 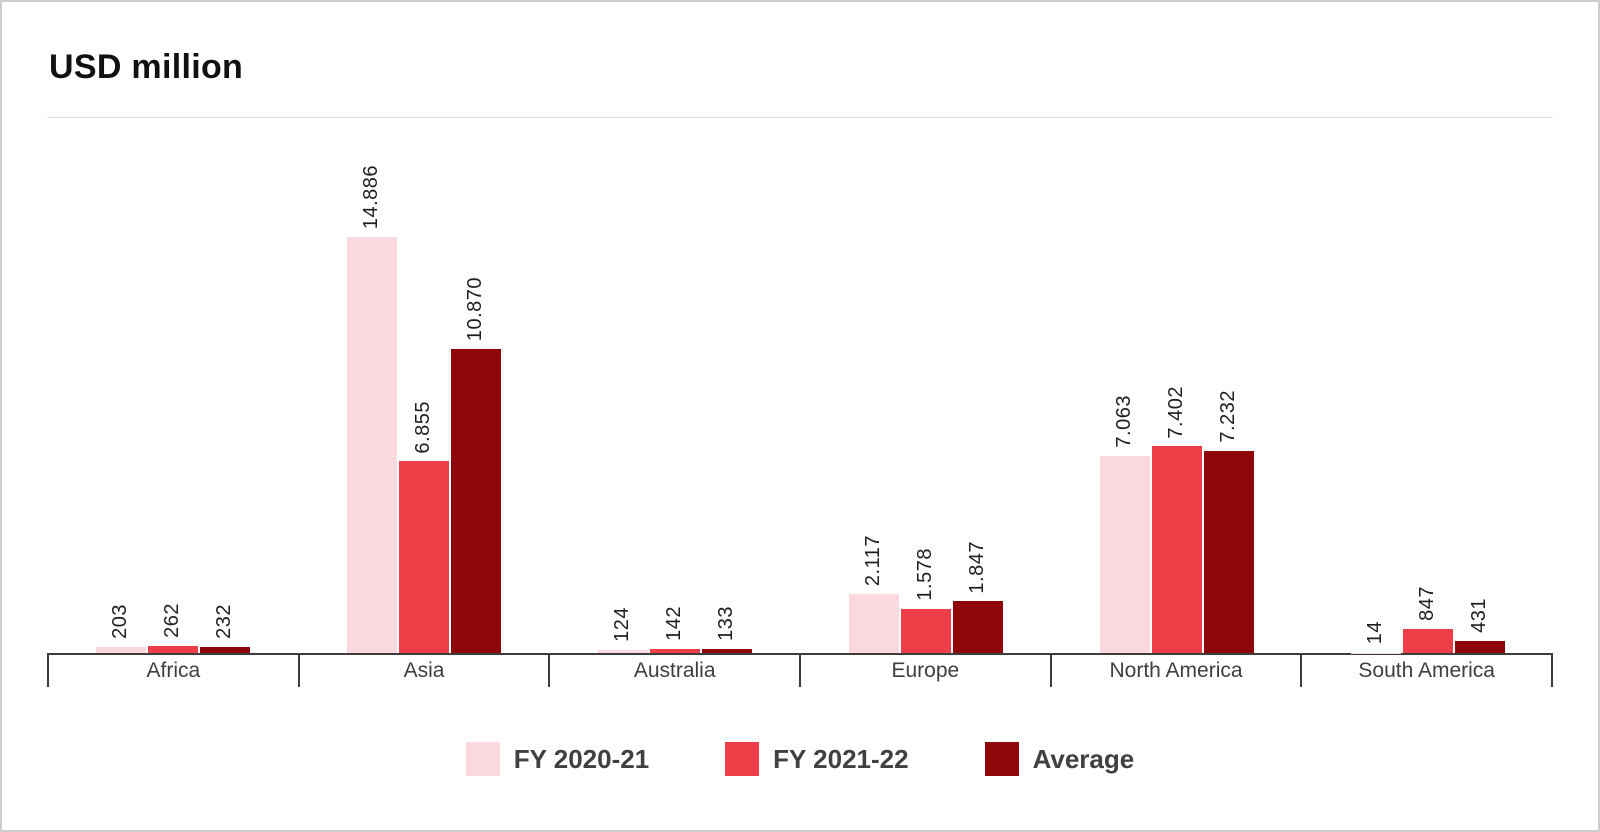 I want to click on bar-slot: 847, so click(x=1427, y=619).